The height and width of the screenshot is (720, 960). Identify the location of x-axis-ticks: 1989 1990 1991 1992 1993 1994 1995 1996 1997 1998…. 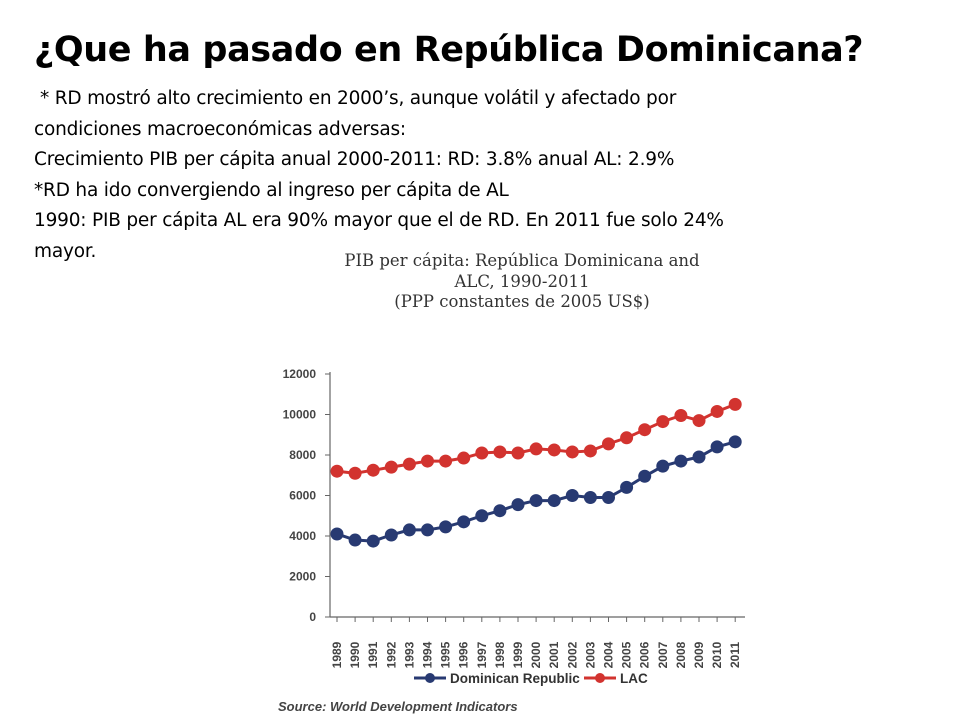
(536, 642).